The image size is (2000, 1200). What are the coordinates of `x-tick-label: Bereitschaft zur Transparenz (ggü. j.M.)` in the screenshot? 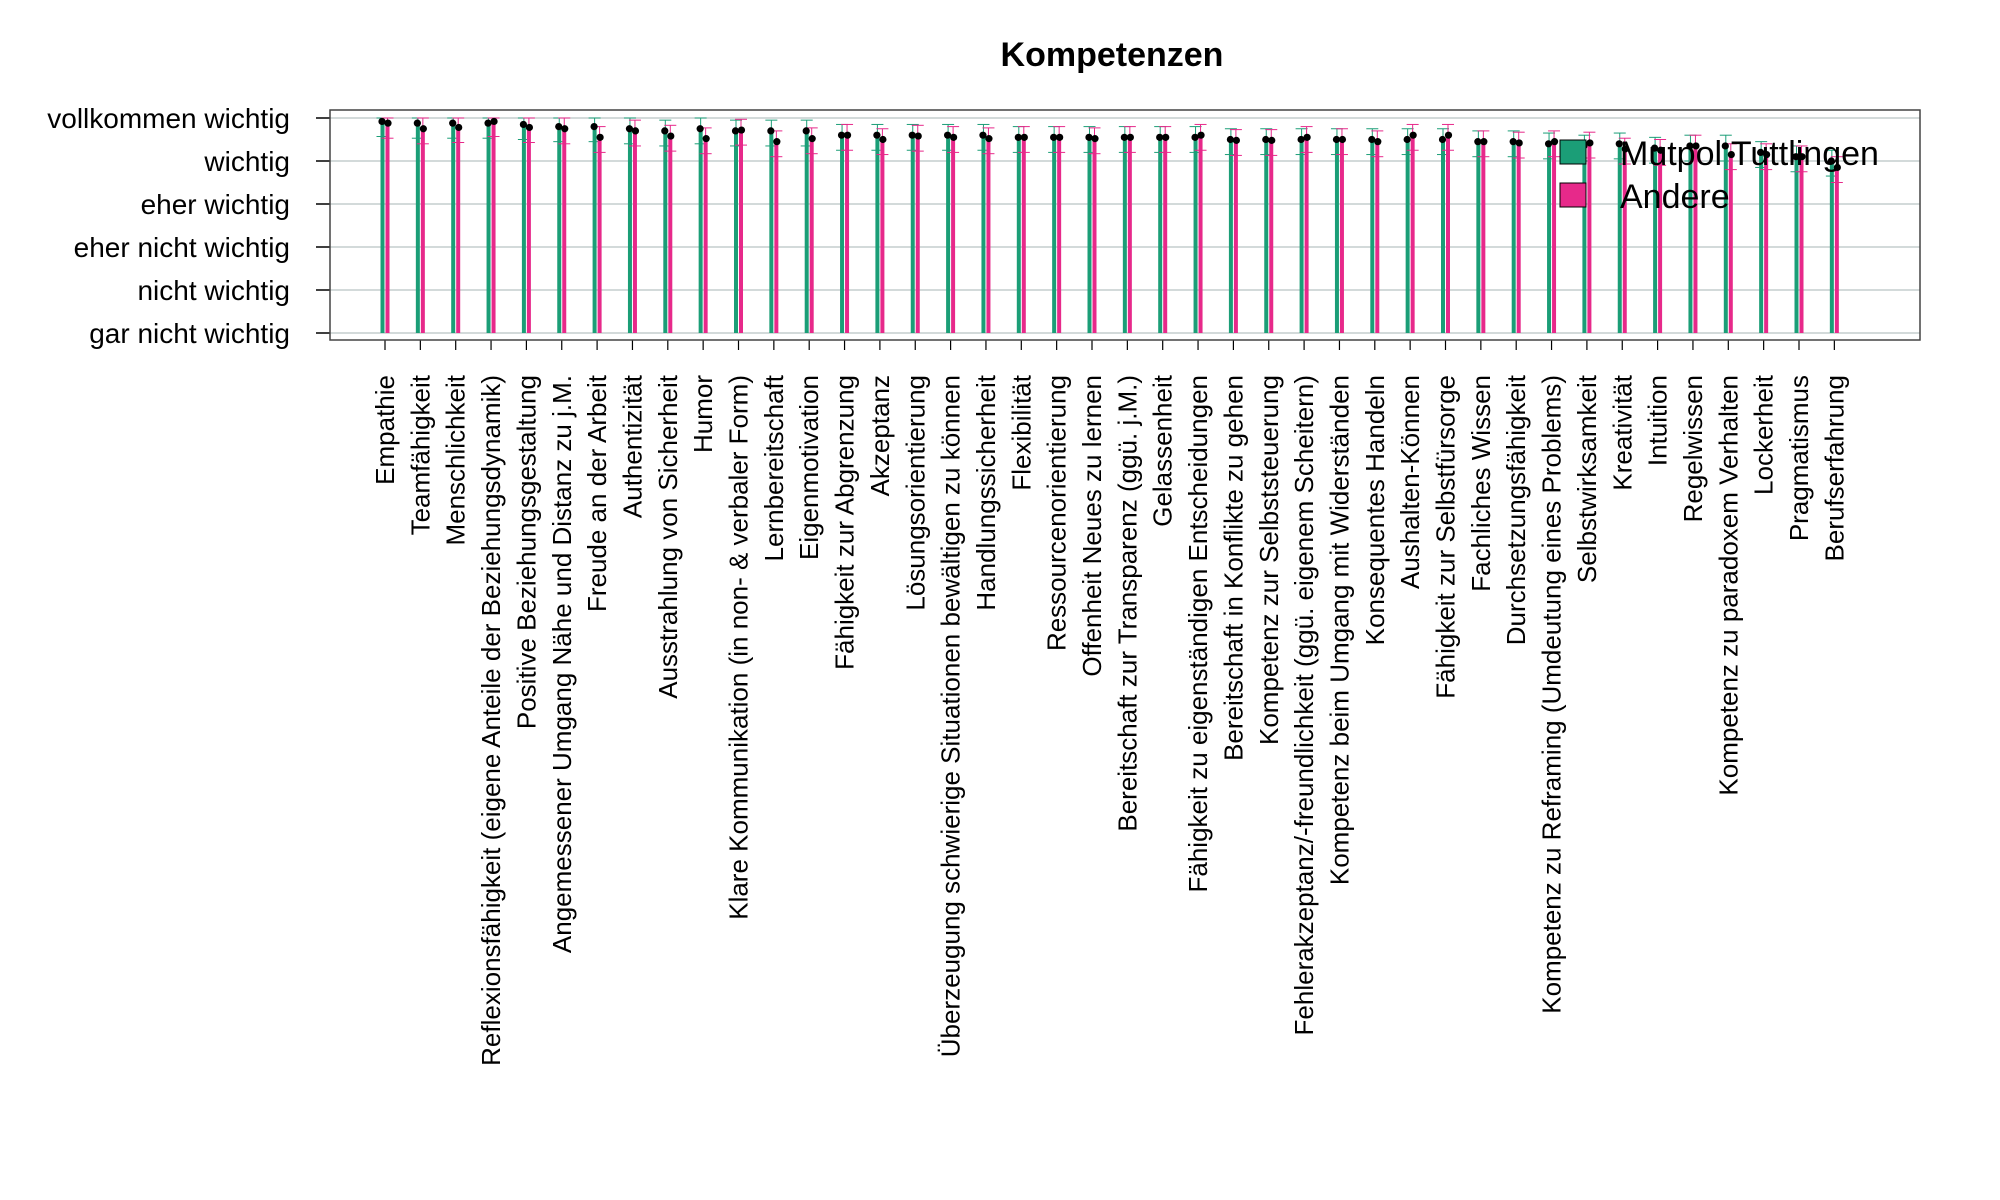 It's located at (1127, 603).